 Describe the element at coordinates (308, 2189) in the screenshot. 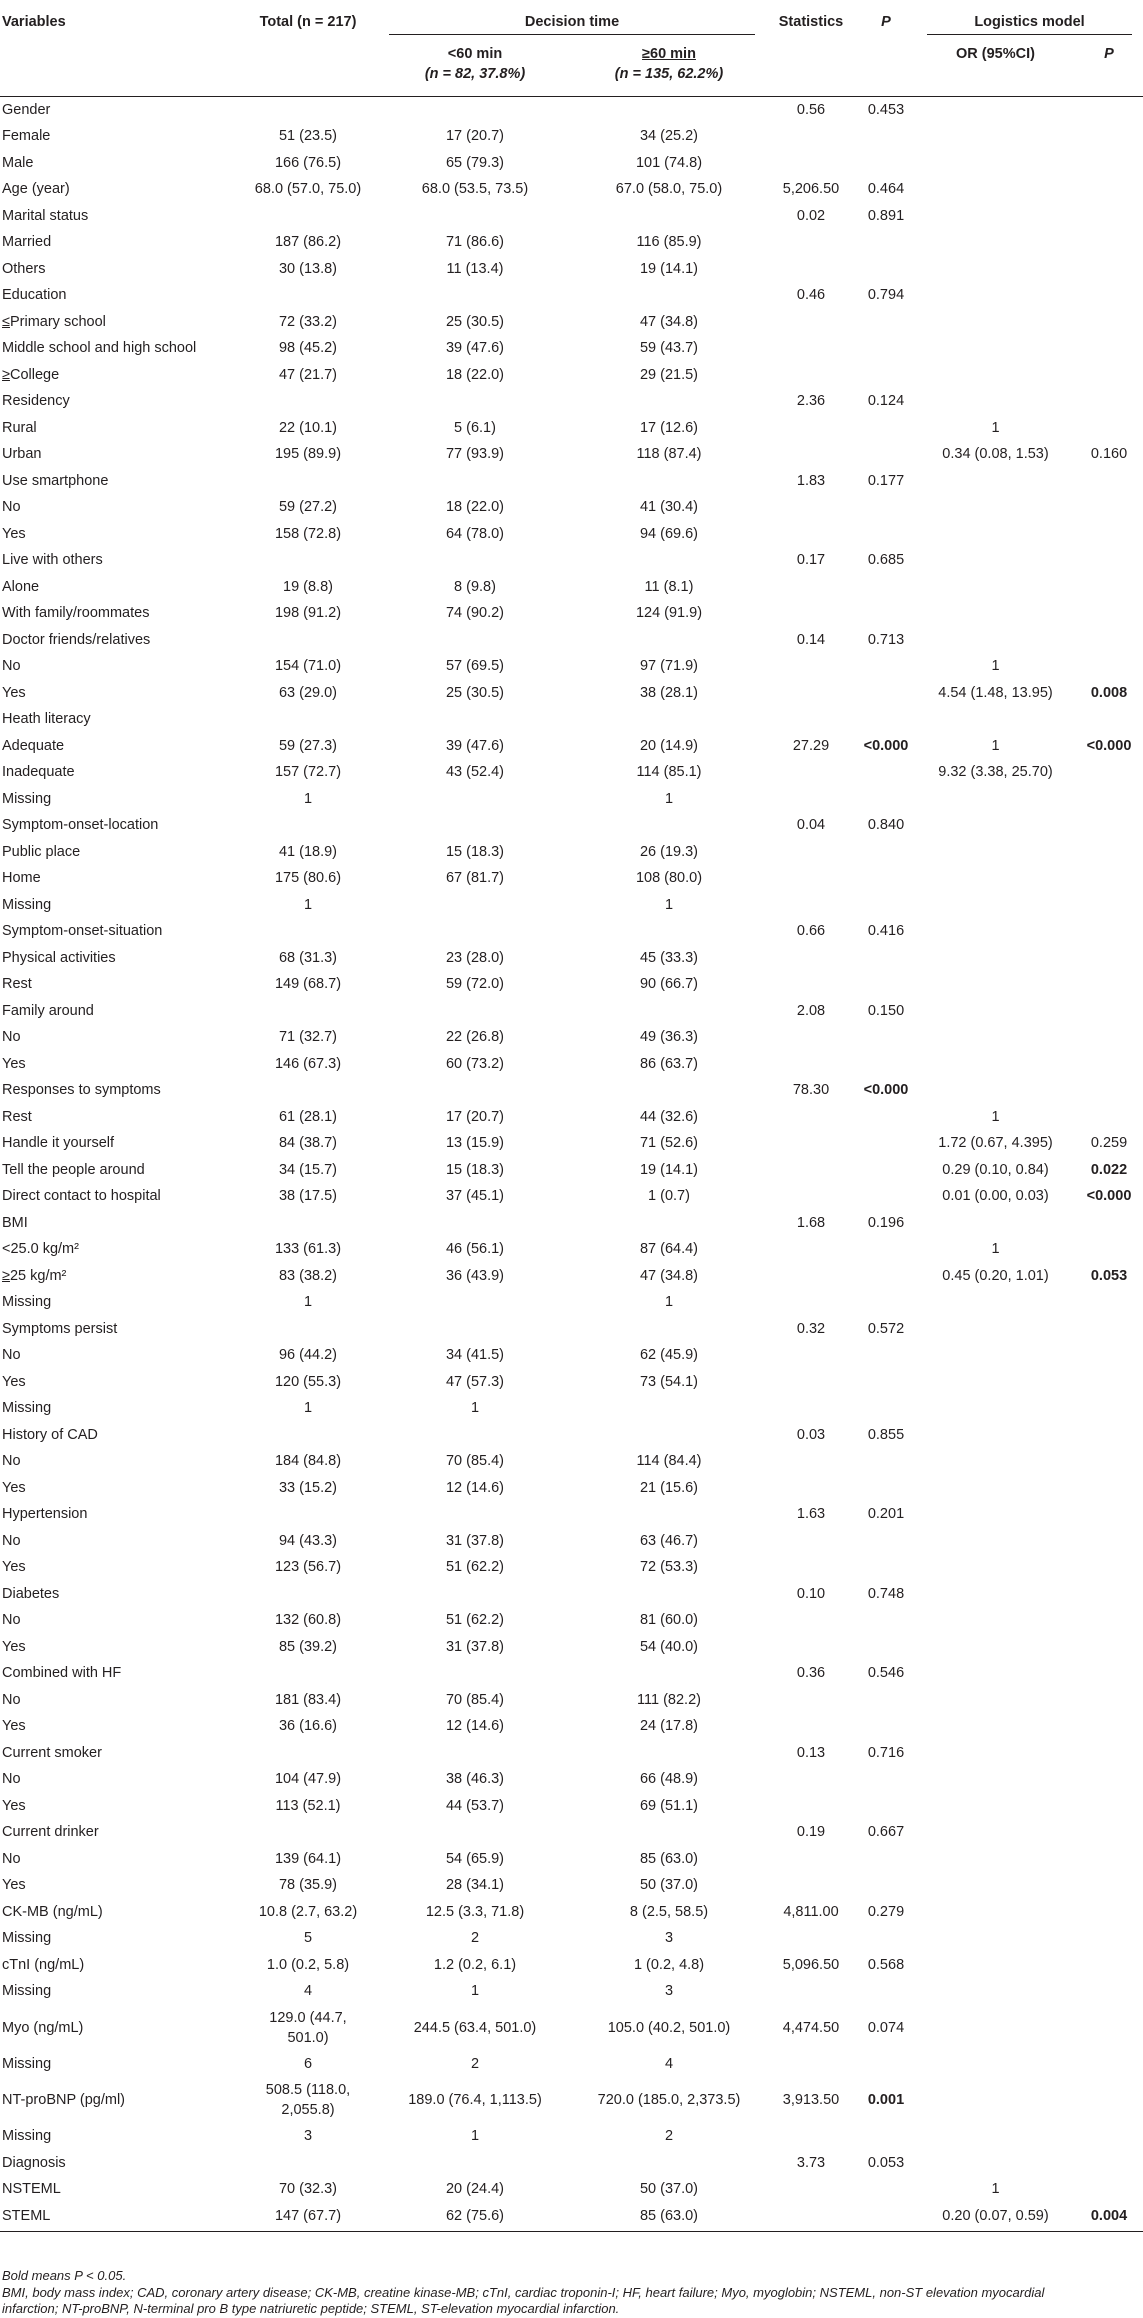

I see `total-cell: 70 (32.3)` at that location.